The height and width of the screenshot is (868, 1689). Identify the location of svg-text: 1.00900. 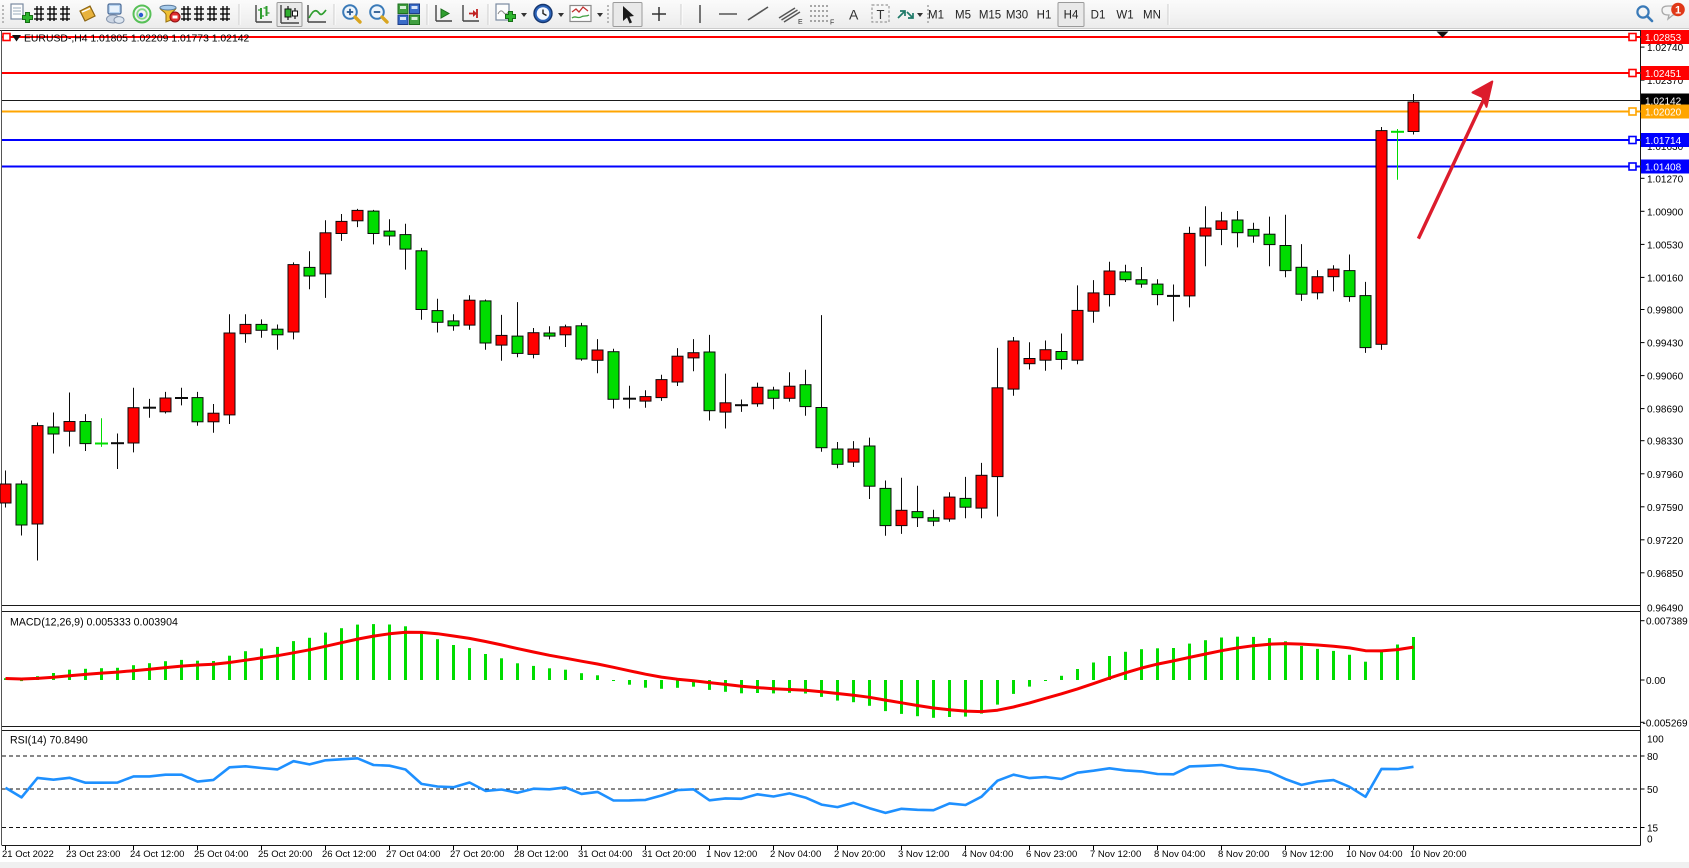
(1665, 212).